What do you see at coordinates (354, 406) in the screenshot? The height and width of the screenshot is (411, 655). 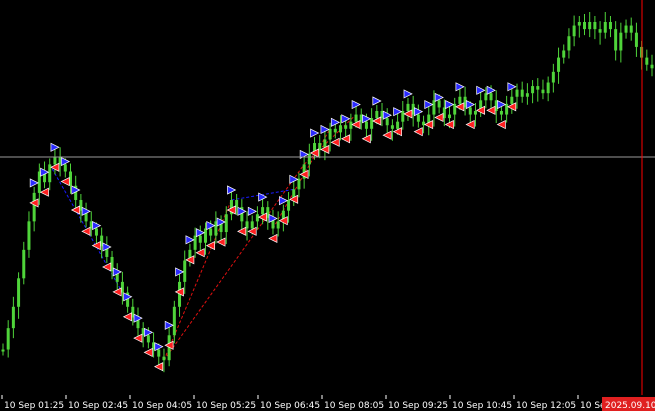 I see `x-tick-label: 10 Sep 08:05` at bounding box center [354, 406].